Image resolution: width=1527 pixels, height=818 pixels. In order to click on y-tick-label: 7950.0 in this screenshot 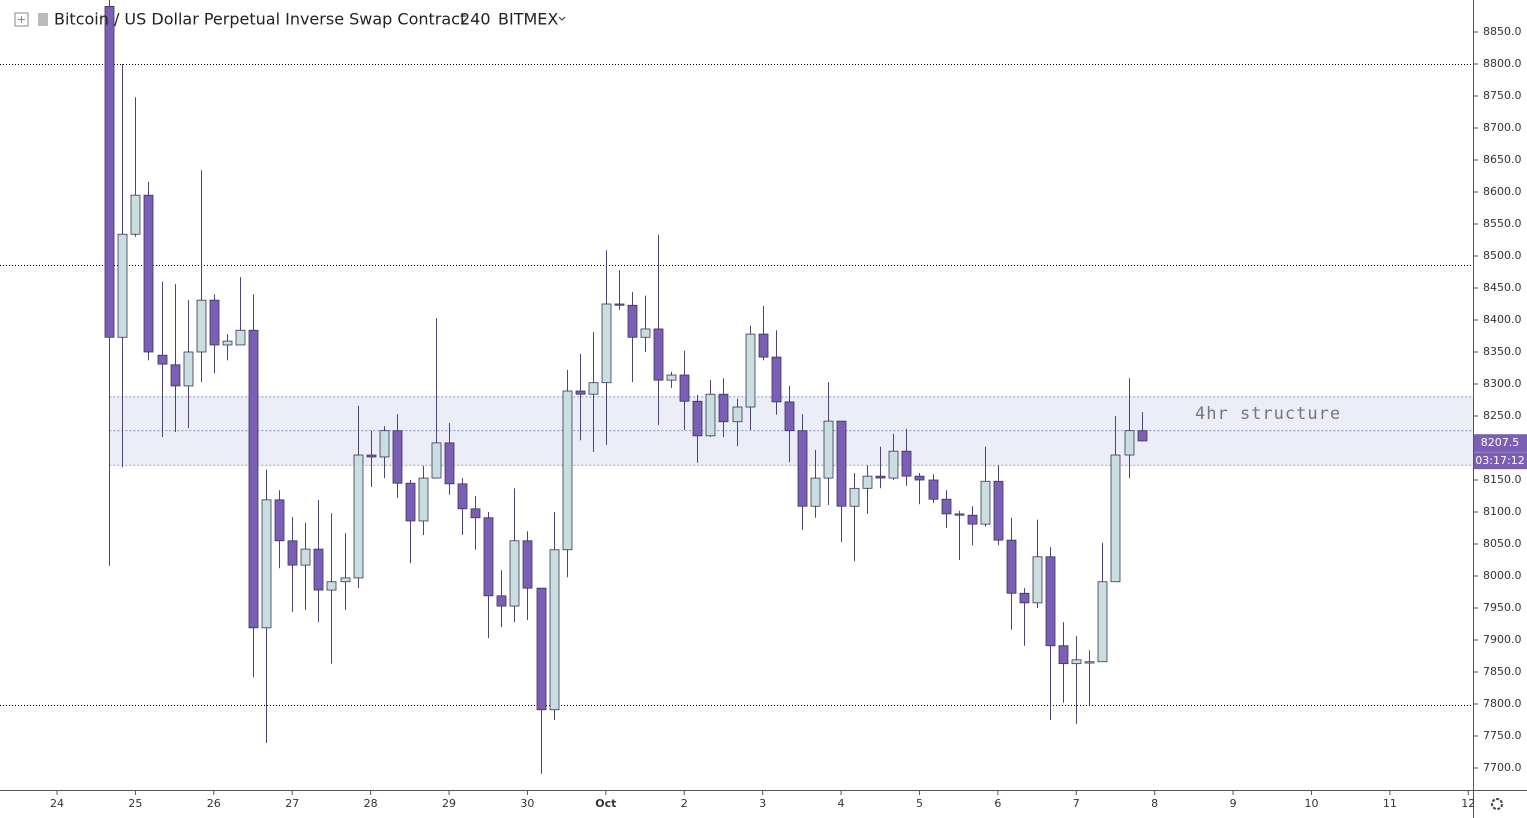, I will do `click(1502, 607)`.